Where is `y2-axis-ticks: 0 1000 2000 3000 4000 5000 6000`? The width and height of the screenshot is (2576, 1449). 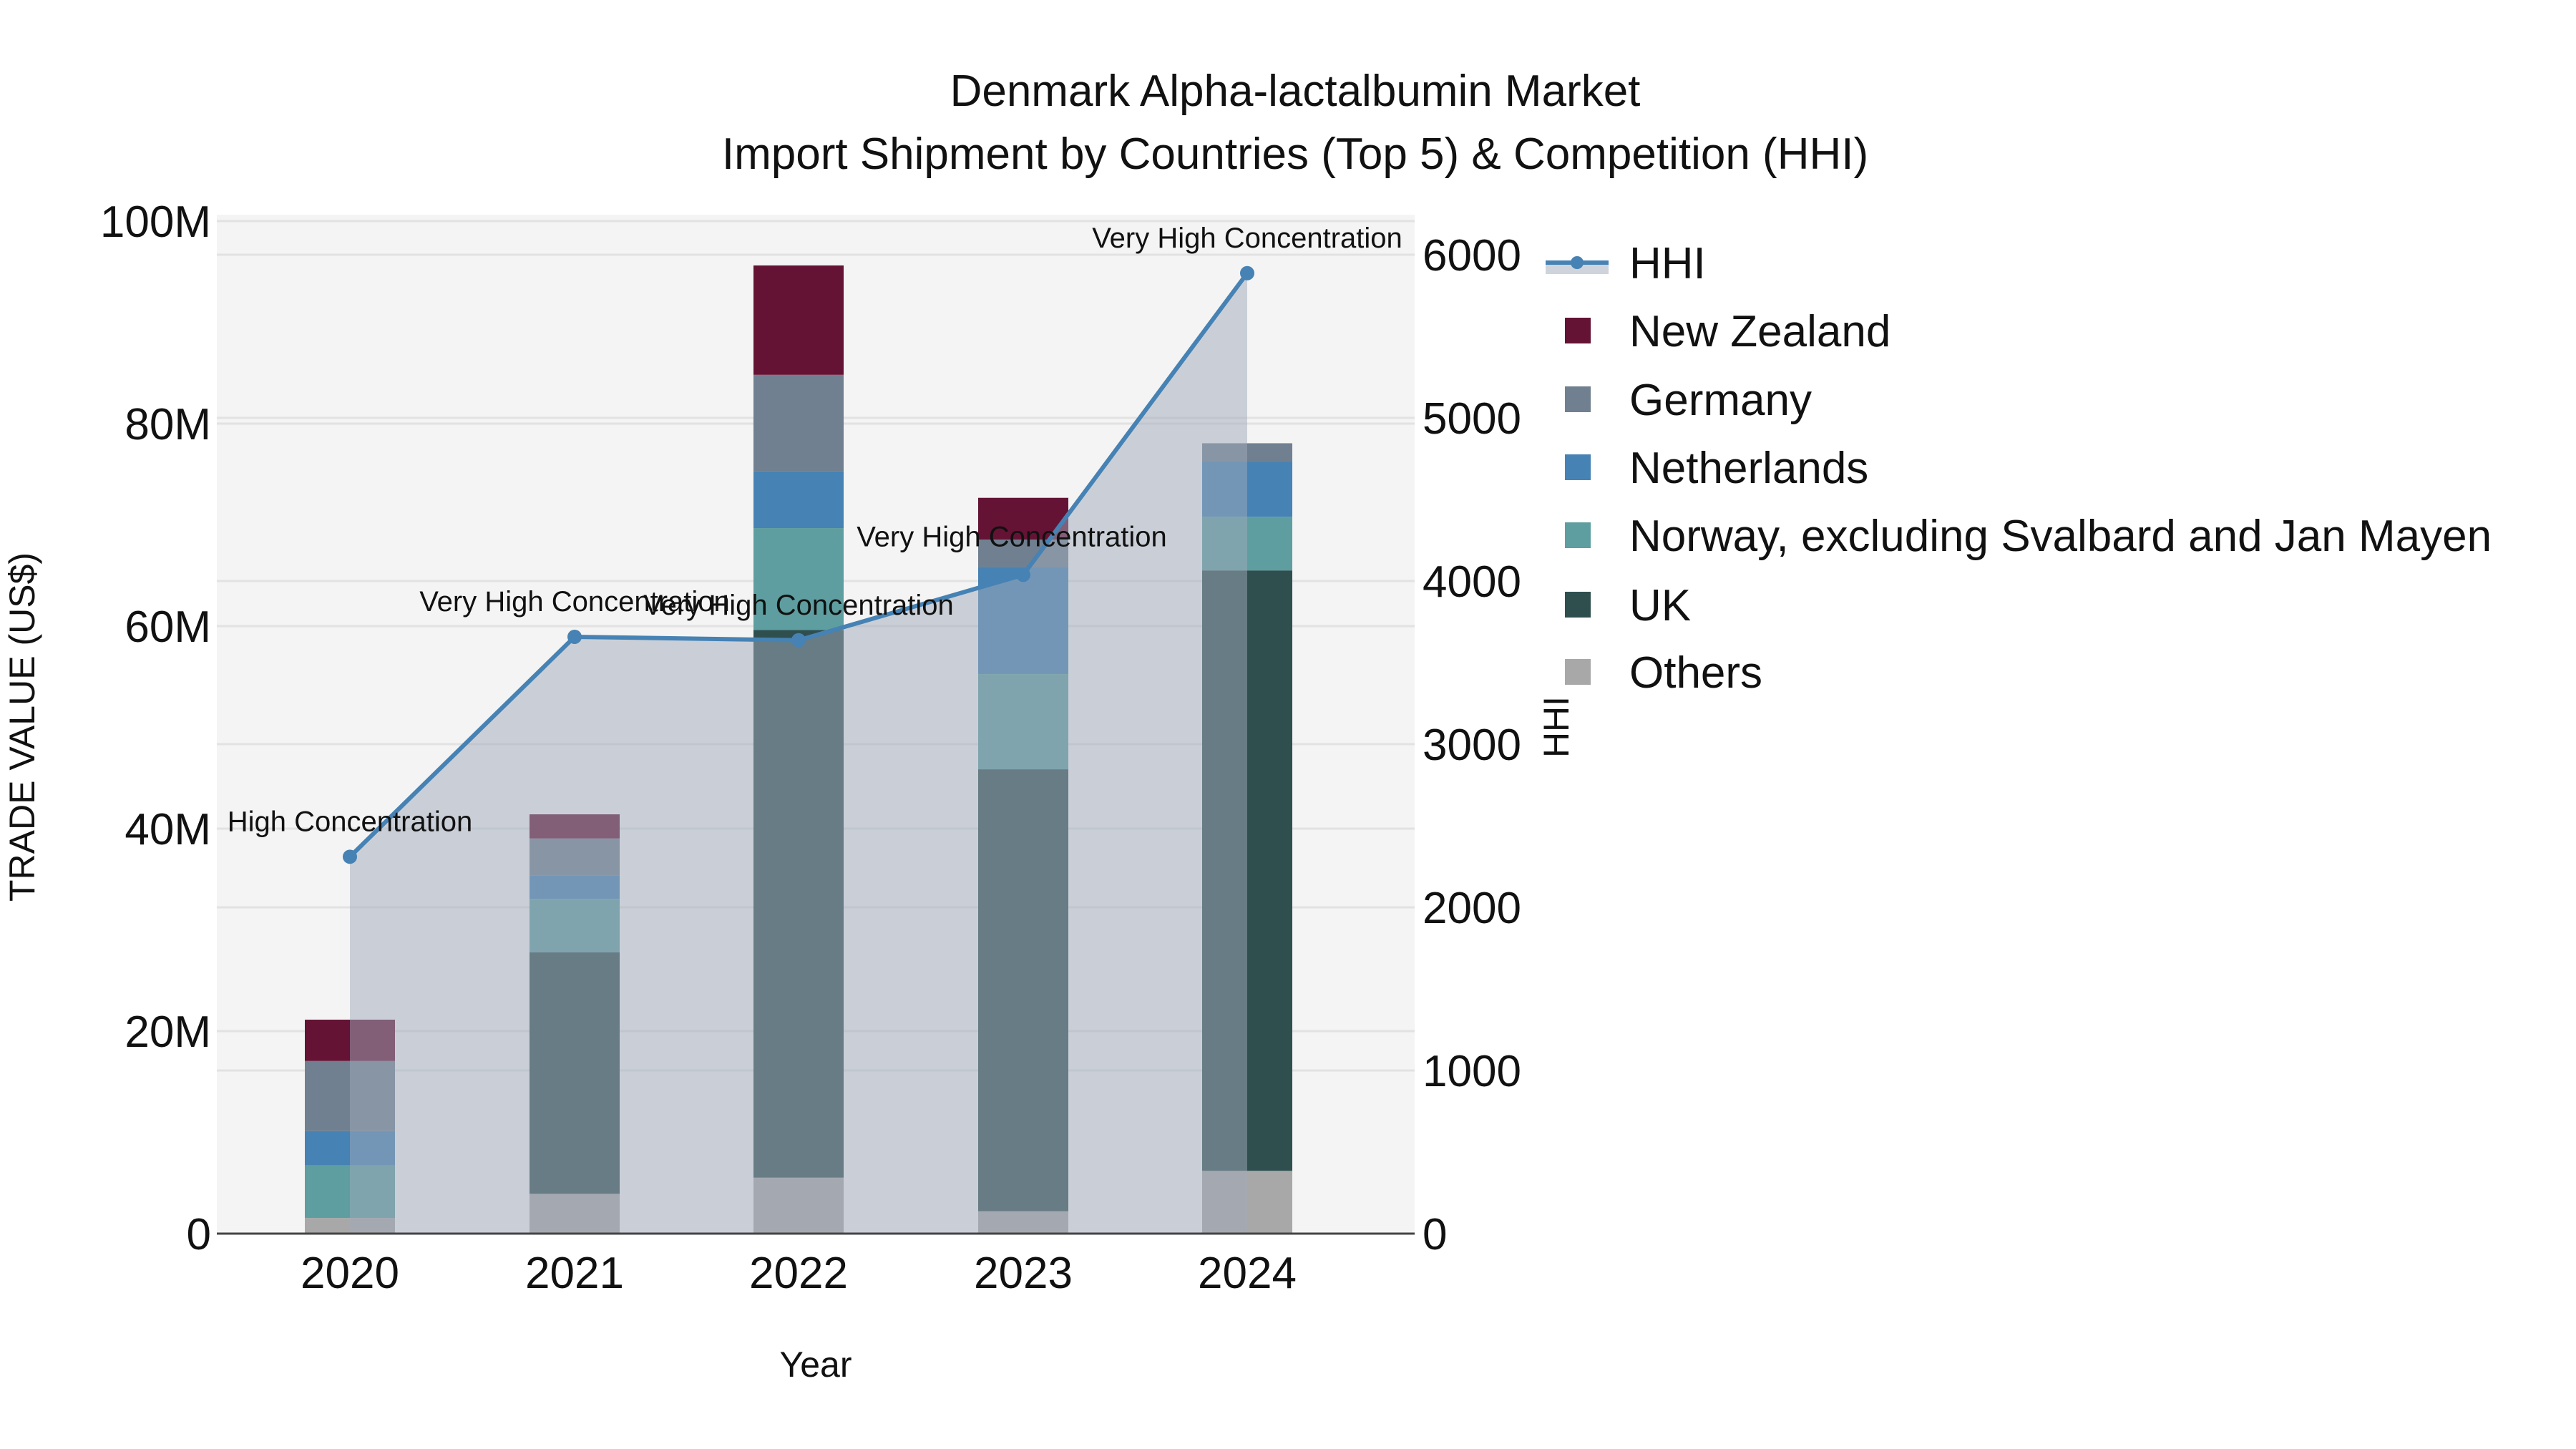 y2-axis-ticks: 0 1000 2000 3000 4000 5000 6000 is located at coordinates (1472, 745).